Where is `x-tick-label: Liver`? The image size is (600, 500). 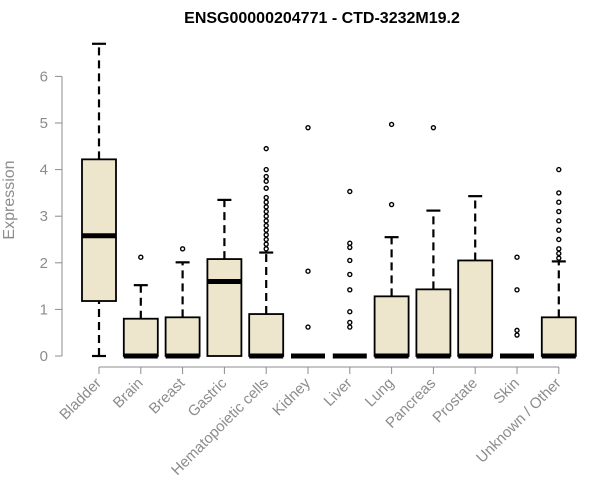 x-tick-label: Liver is located at coordinates (338, 392).